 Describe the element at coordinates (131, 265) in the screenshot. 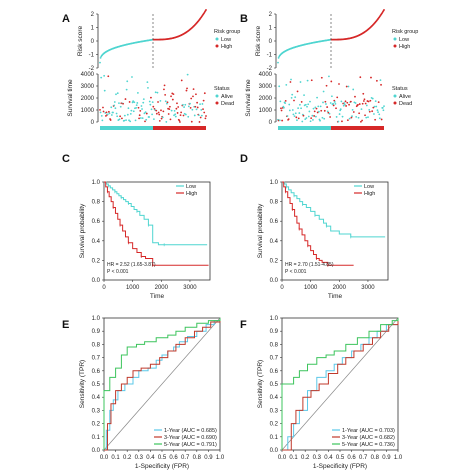

I see `km-hazard-ratio: HR = 2.52 (1.65-3.87)` at that location.